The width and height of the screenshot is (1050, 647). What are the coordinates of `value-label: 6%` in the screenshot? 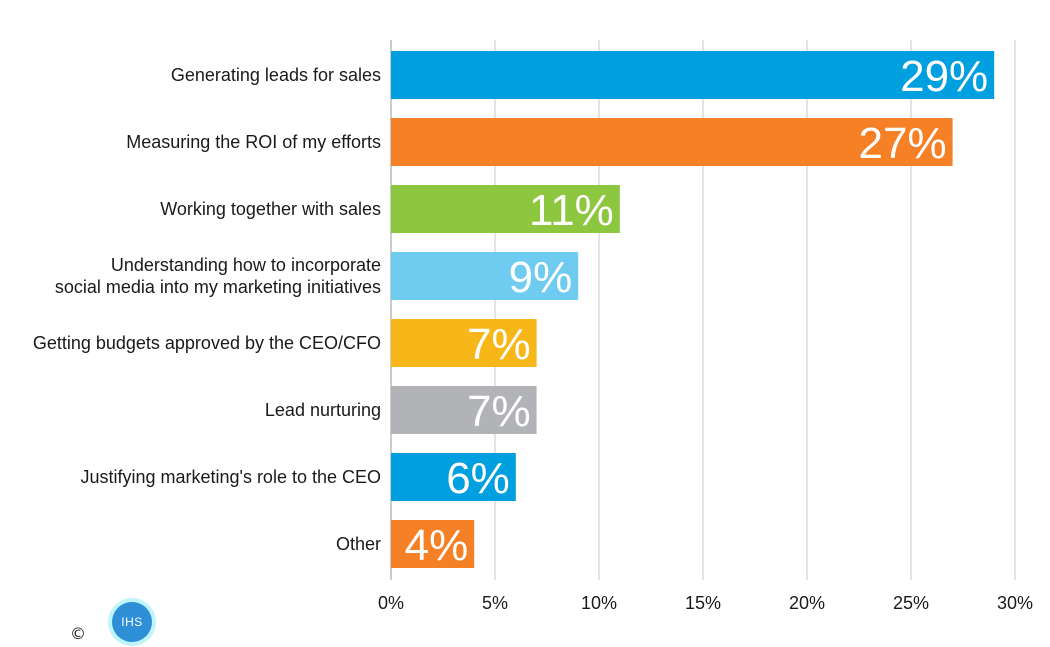 It's located at (478, 478).